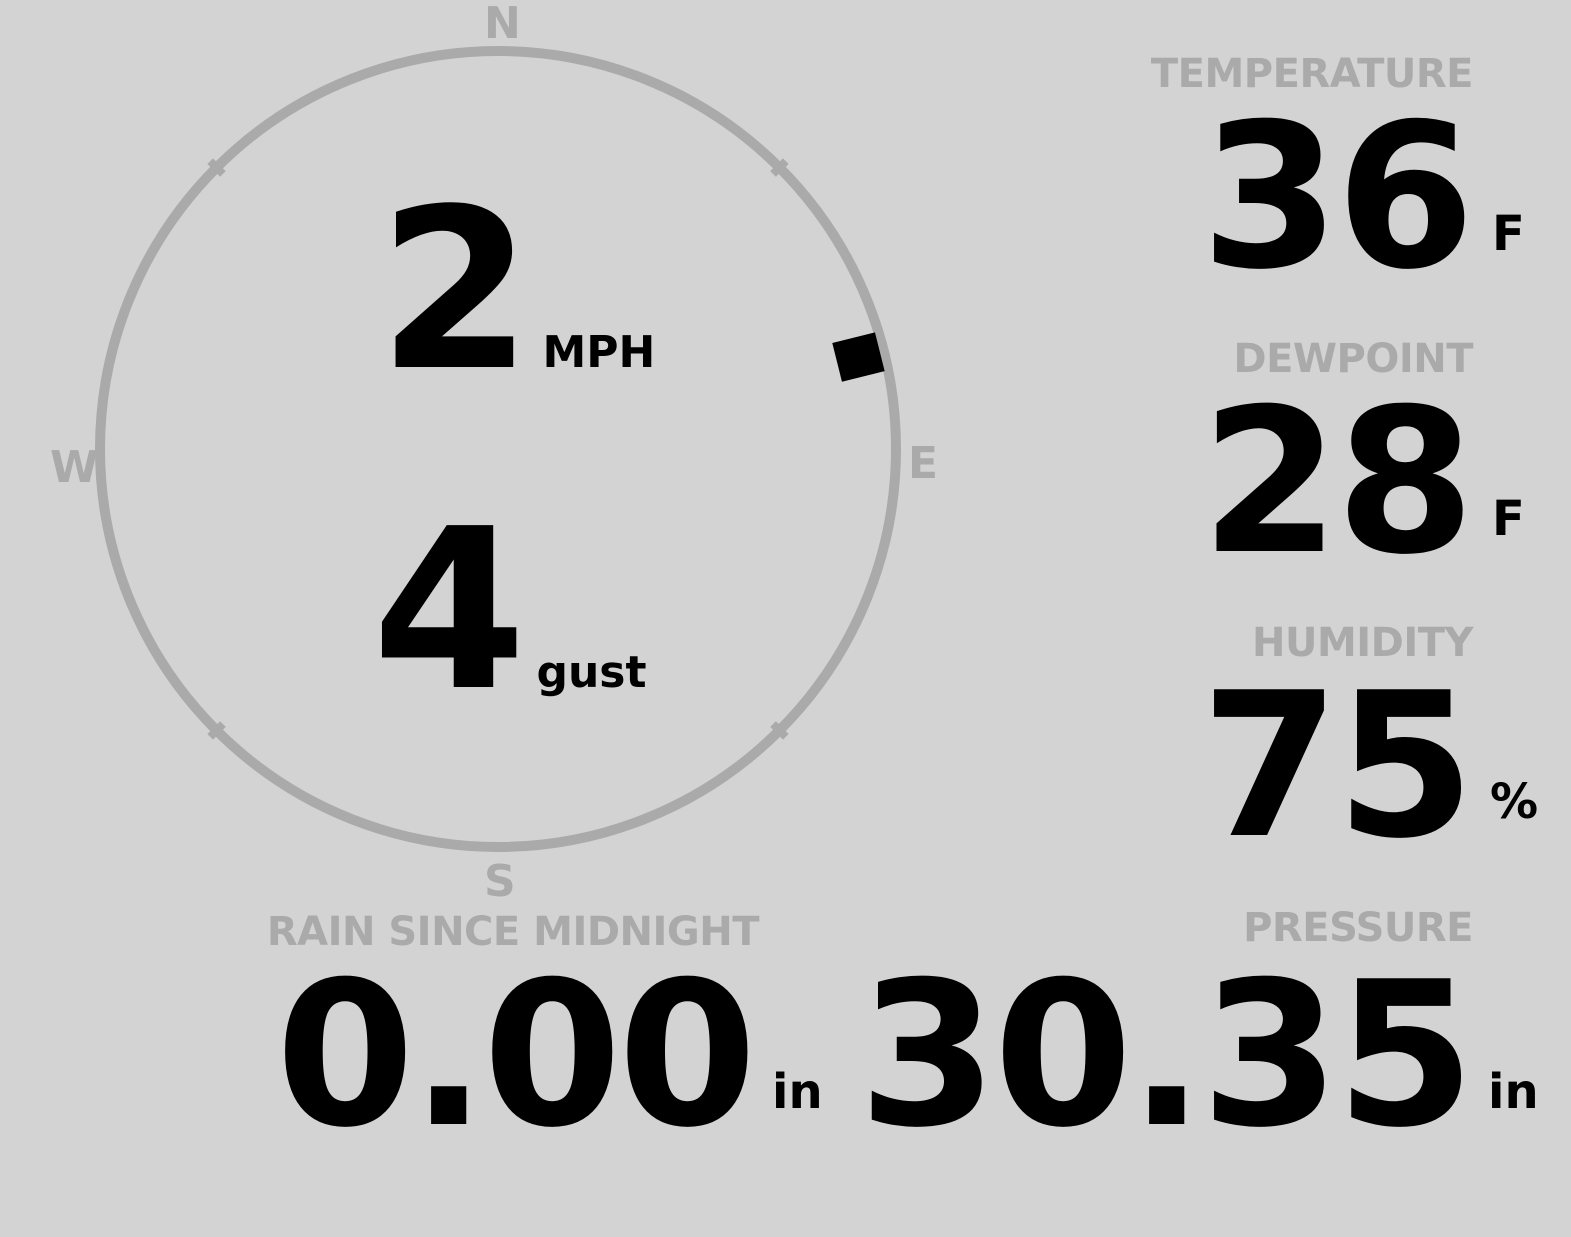  What do you see at coordinates (797, 1092) in the screenshot?
I see `rain-unit: in` at bounding box center [797, 1092].